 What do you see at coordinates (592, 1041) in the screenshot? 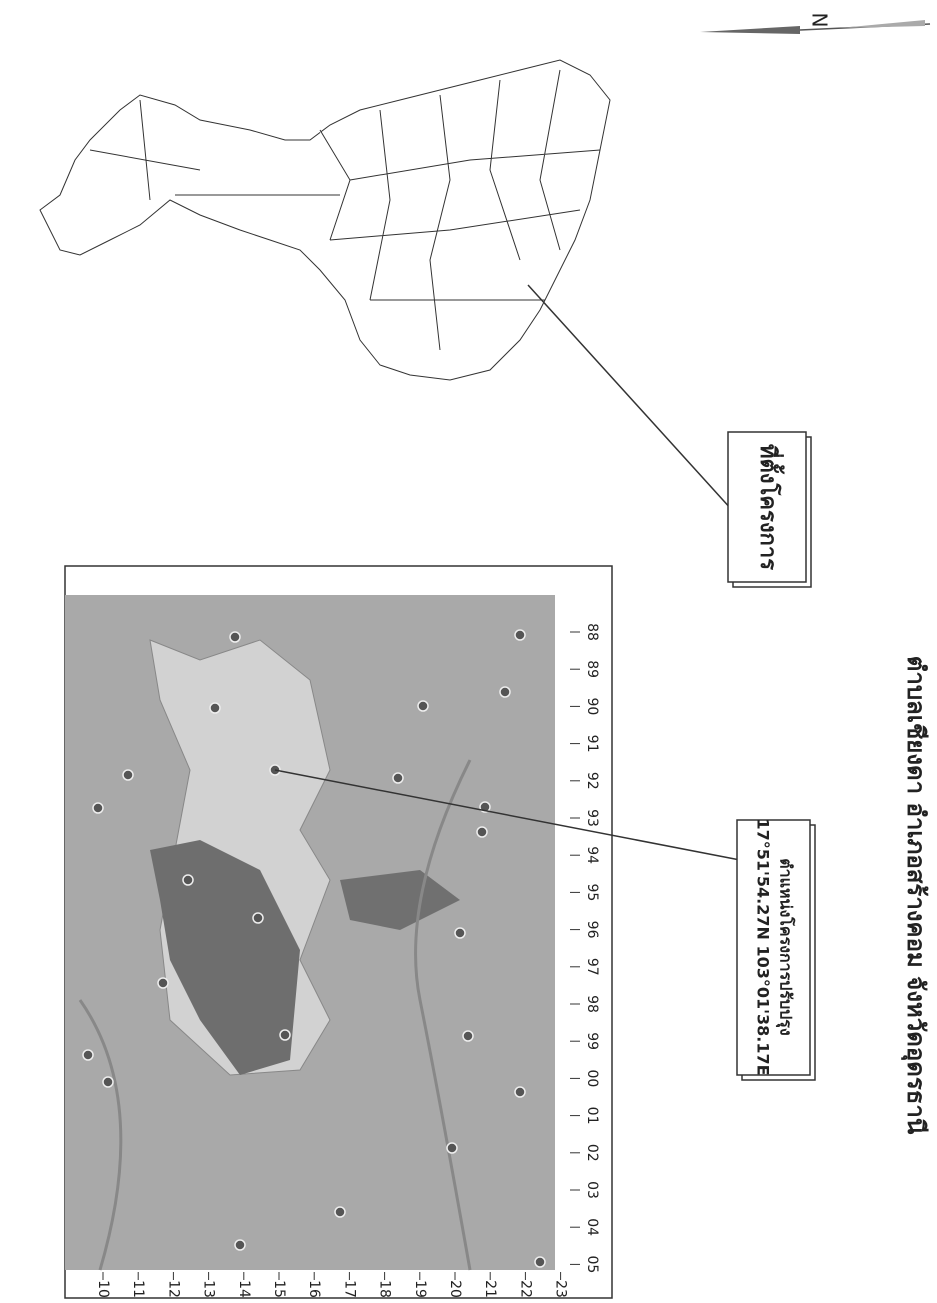
I see `grid-label: 99` at bounding box center [592, 1041].